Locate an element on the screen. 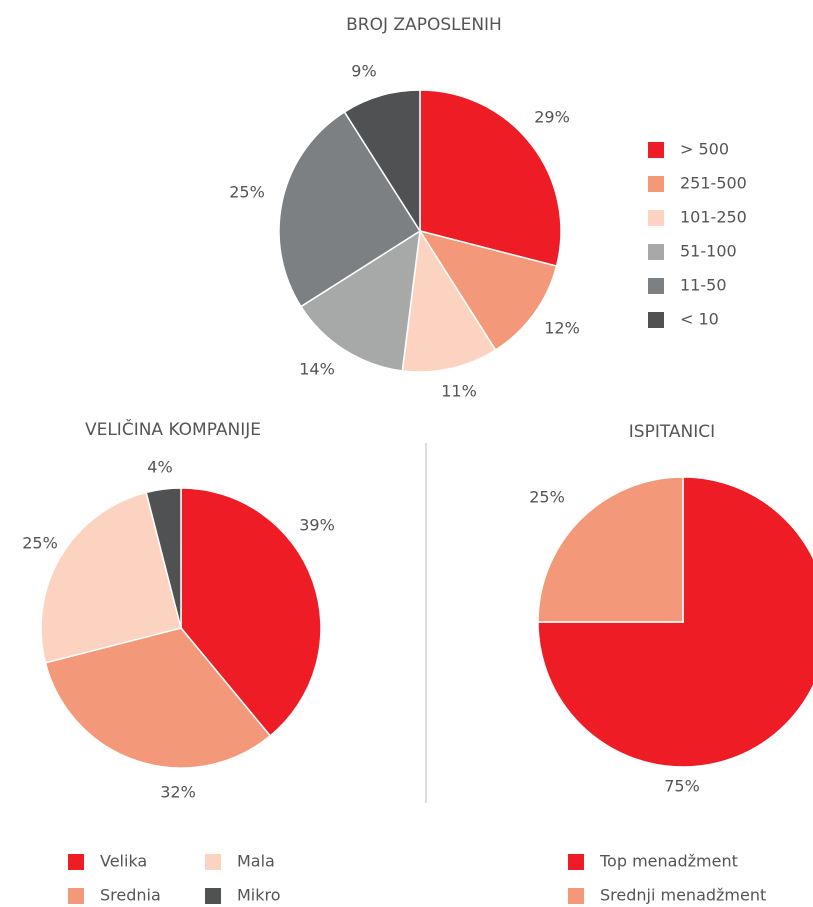  legend-label: 251-500 is located at coordinates (713, 183).